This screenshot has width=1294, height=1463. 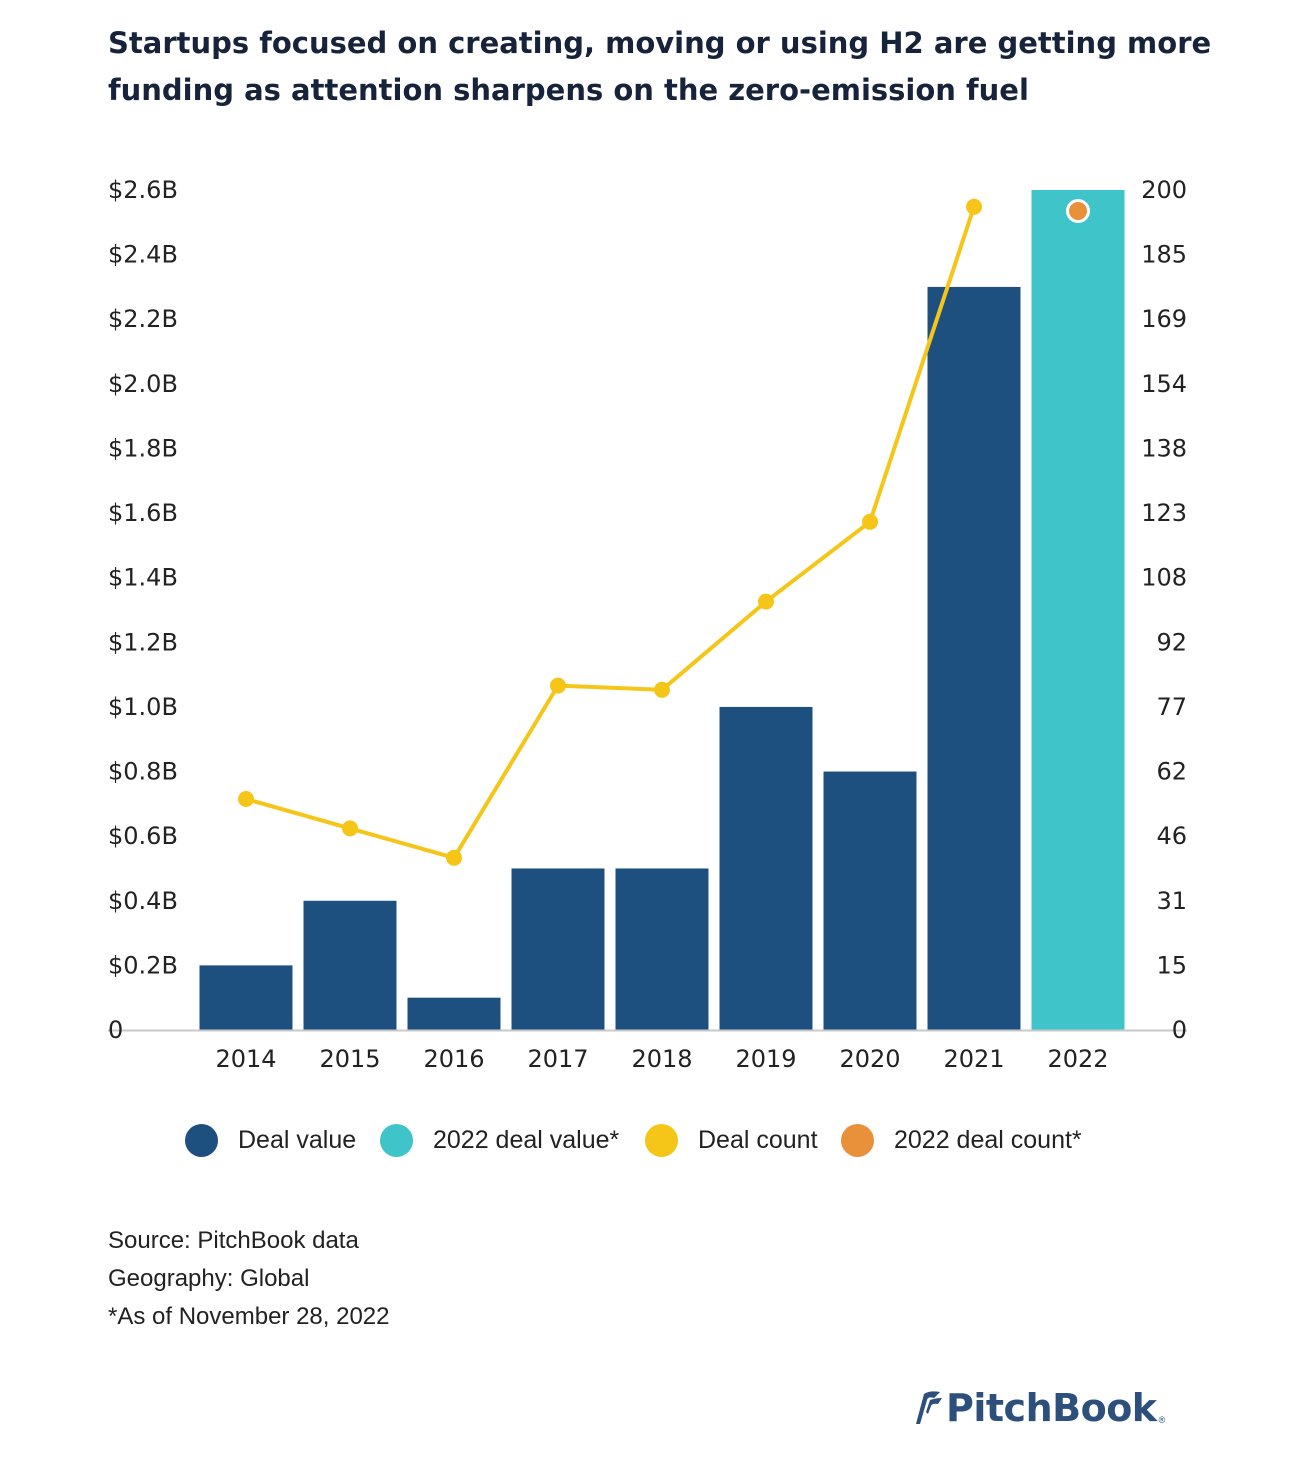 I want to click on legend-swatch-deal-value, so click(x=201, y=1140).